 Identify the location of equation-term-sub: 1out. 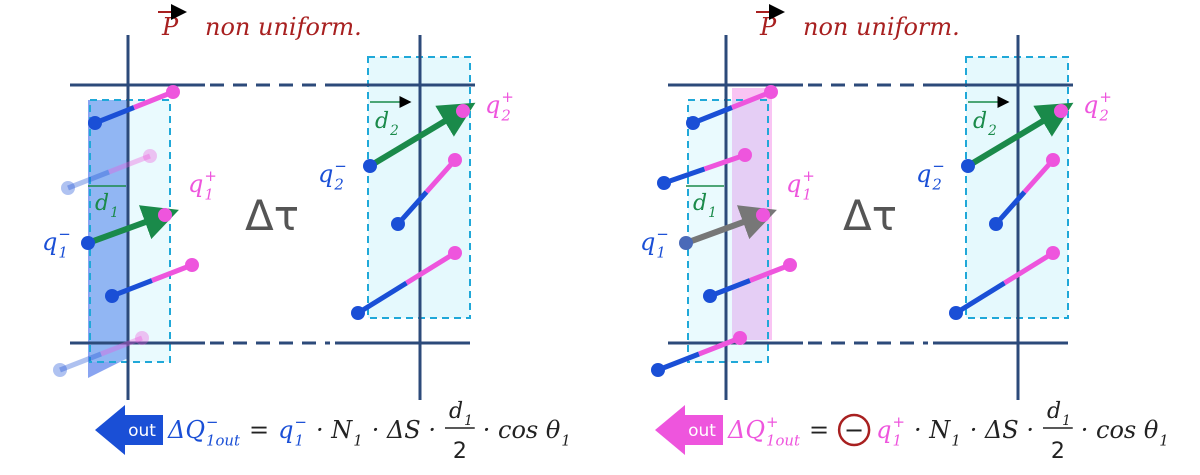
(223, 441).